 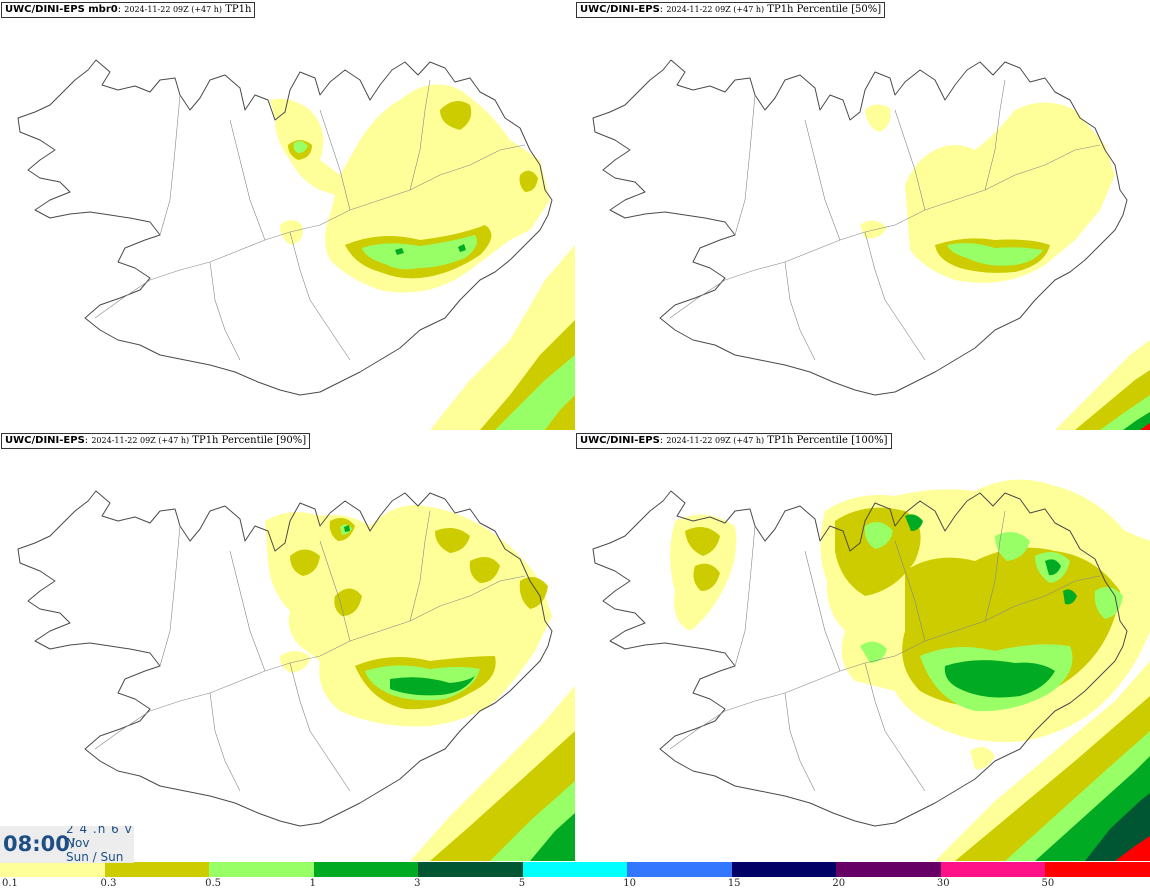 What do you see at coordinates (824, 9) in the screenshot?
I see `param-name: TP1h Percentile [50%]` at bounding box center [824, 9].